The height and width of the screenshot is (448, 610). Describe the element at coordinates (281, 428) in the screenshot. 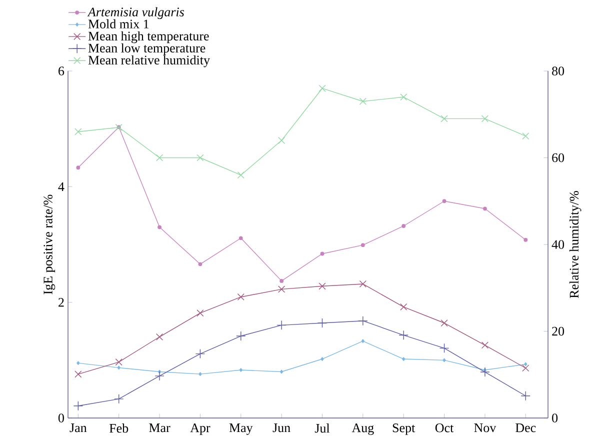

I see `x-tick-label: Jun` at that location.